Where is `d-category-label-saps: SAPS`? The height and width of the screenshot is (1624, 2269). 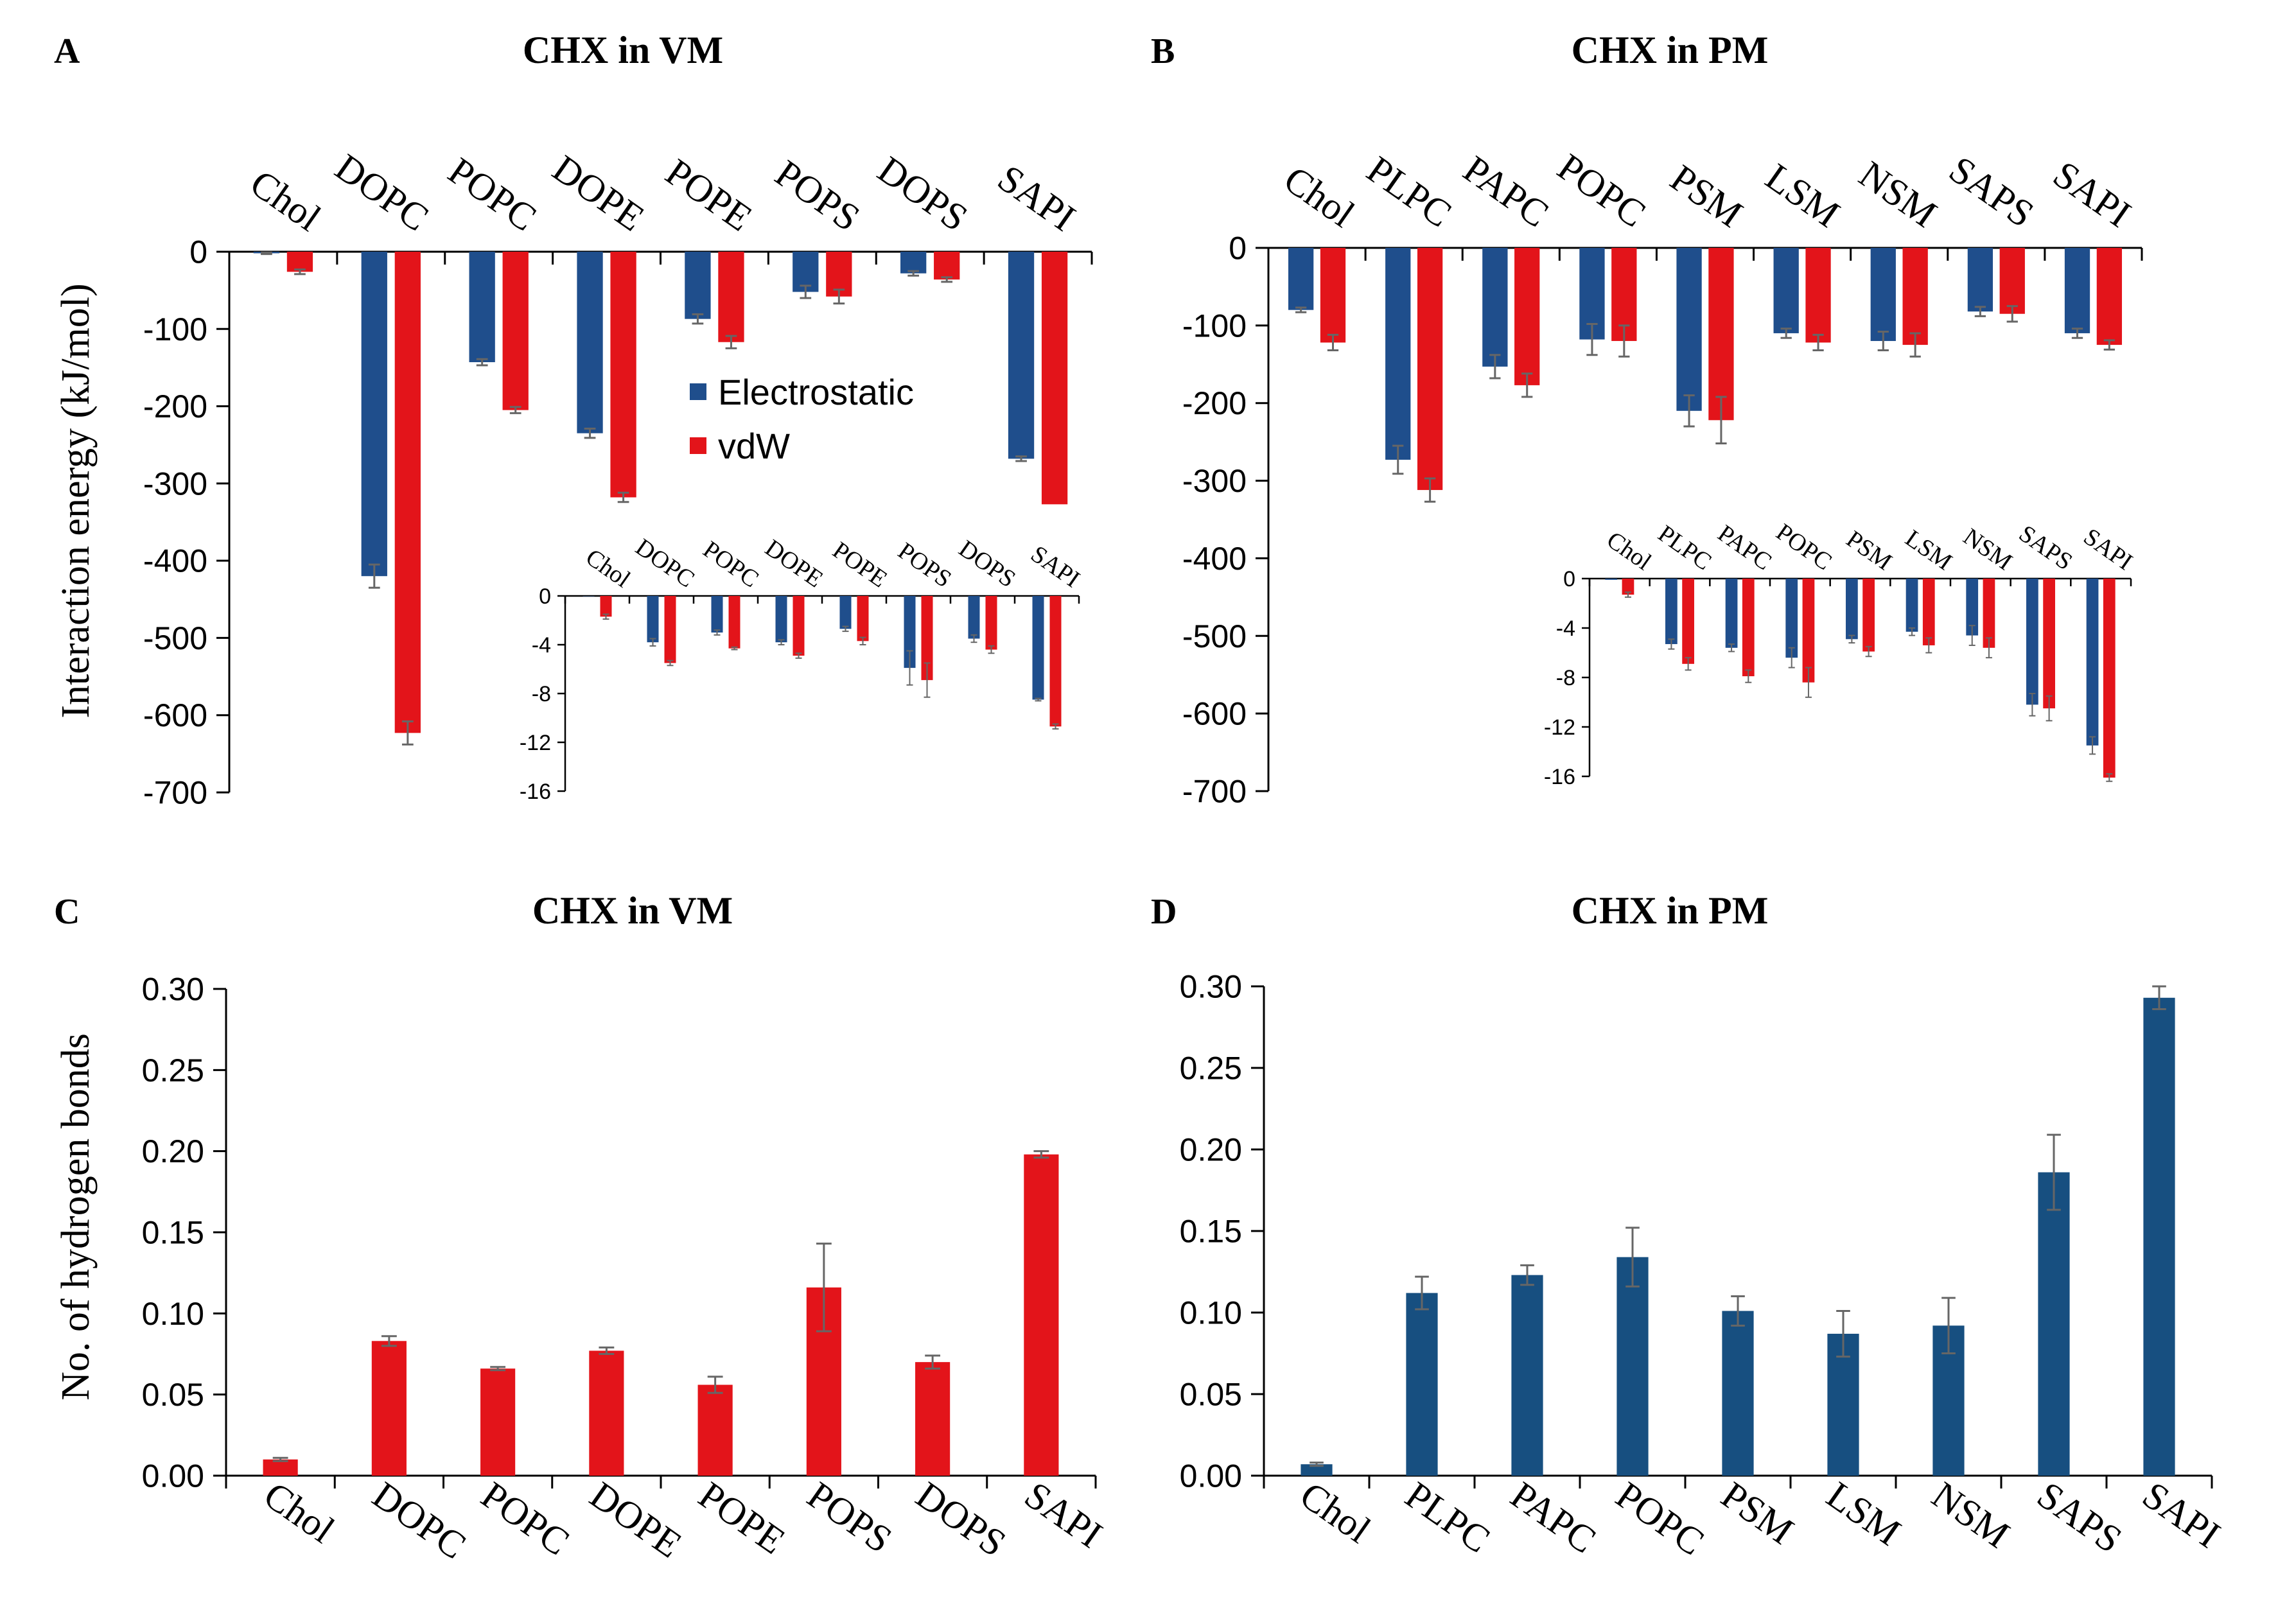
d-category-label-saps: SAPS is located at coordinates (2080, 1517).